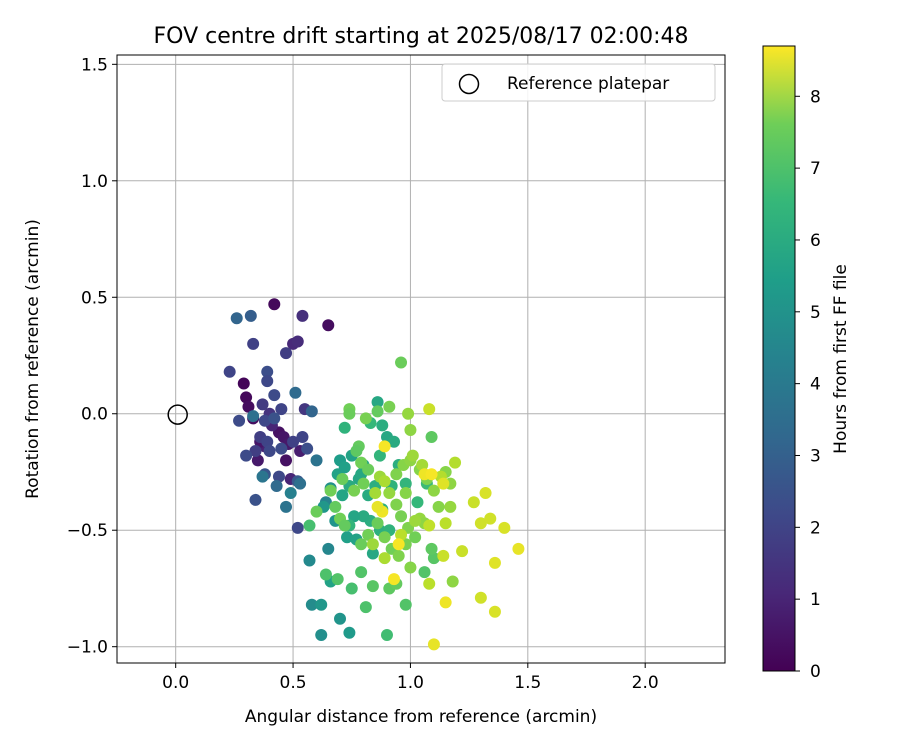 The image size is (900, 750). What do you see at coordinates (33, 359) in the screenshot?
I see `y-axis-label: Rotation from reference (arcmin)` at bounding box center [33, 359].